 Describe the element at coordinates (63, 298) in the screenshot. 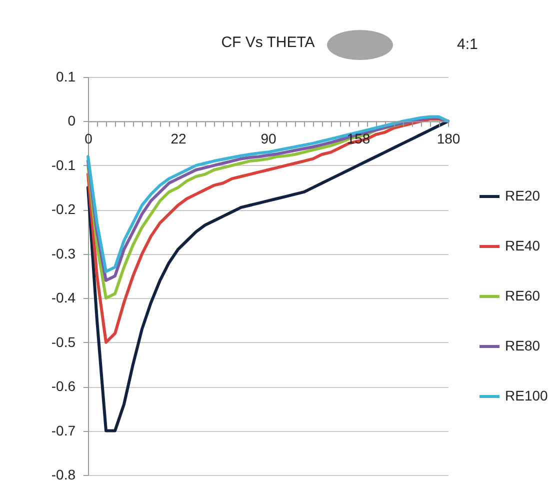

I see `y-tick-label: -0.4` at that location.